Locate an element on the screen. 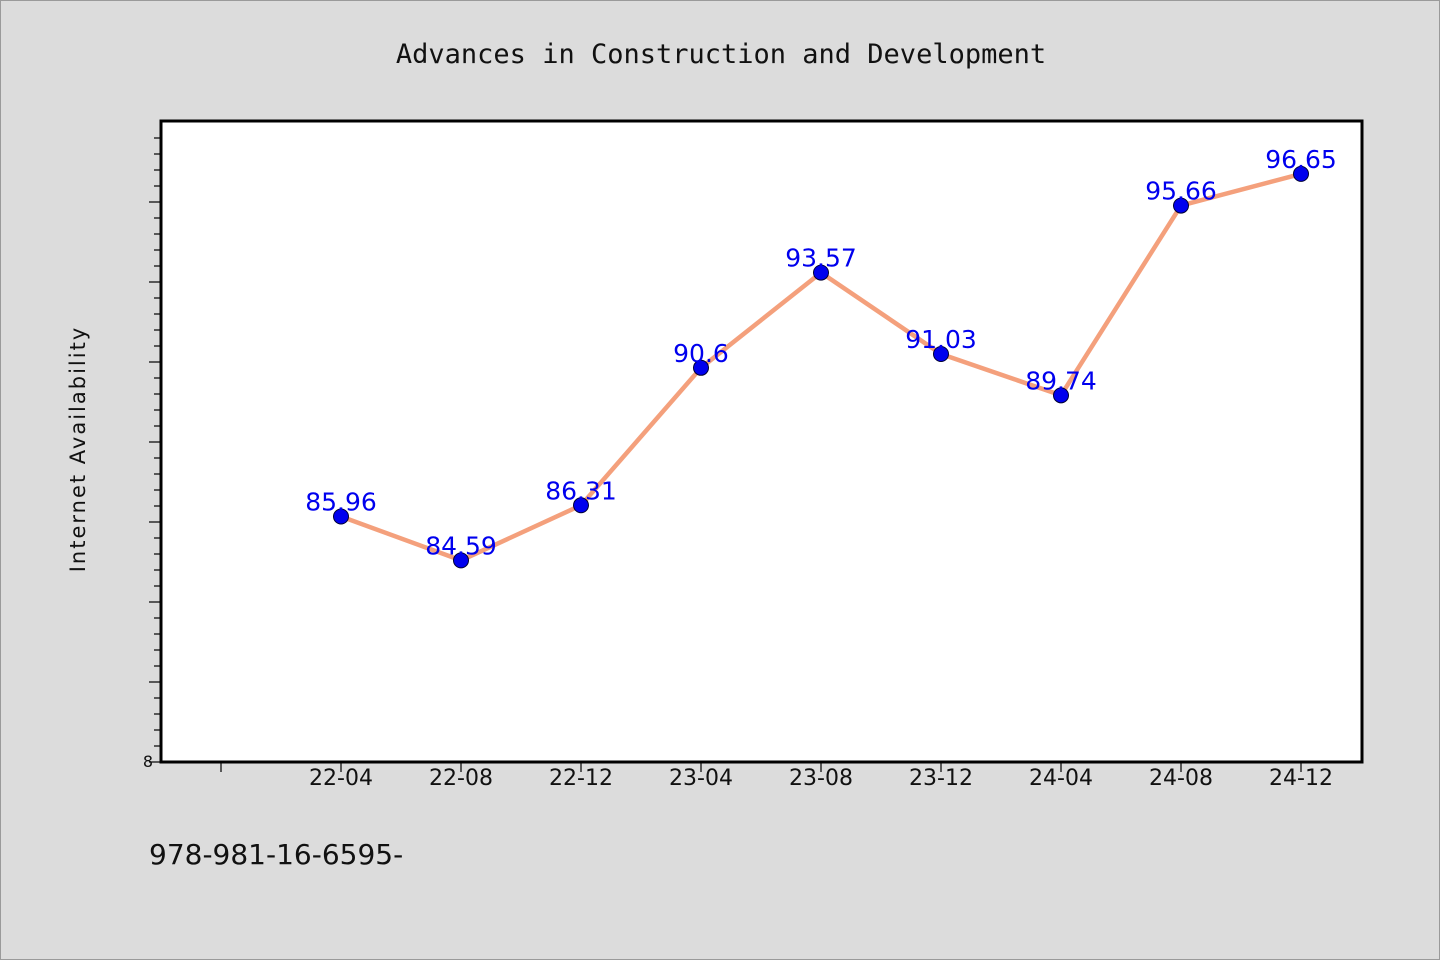  data-label: 95.66 is located at coordinates (1181, 191).